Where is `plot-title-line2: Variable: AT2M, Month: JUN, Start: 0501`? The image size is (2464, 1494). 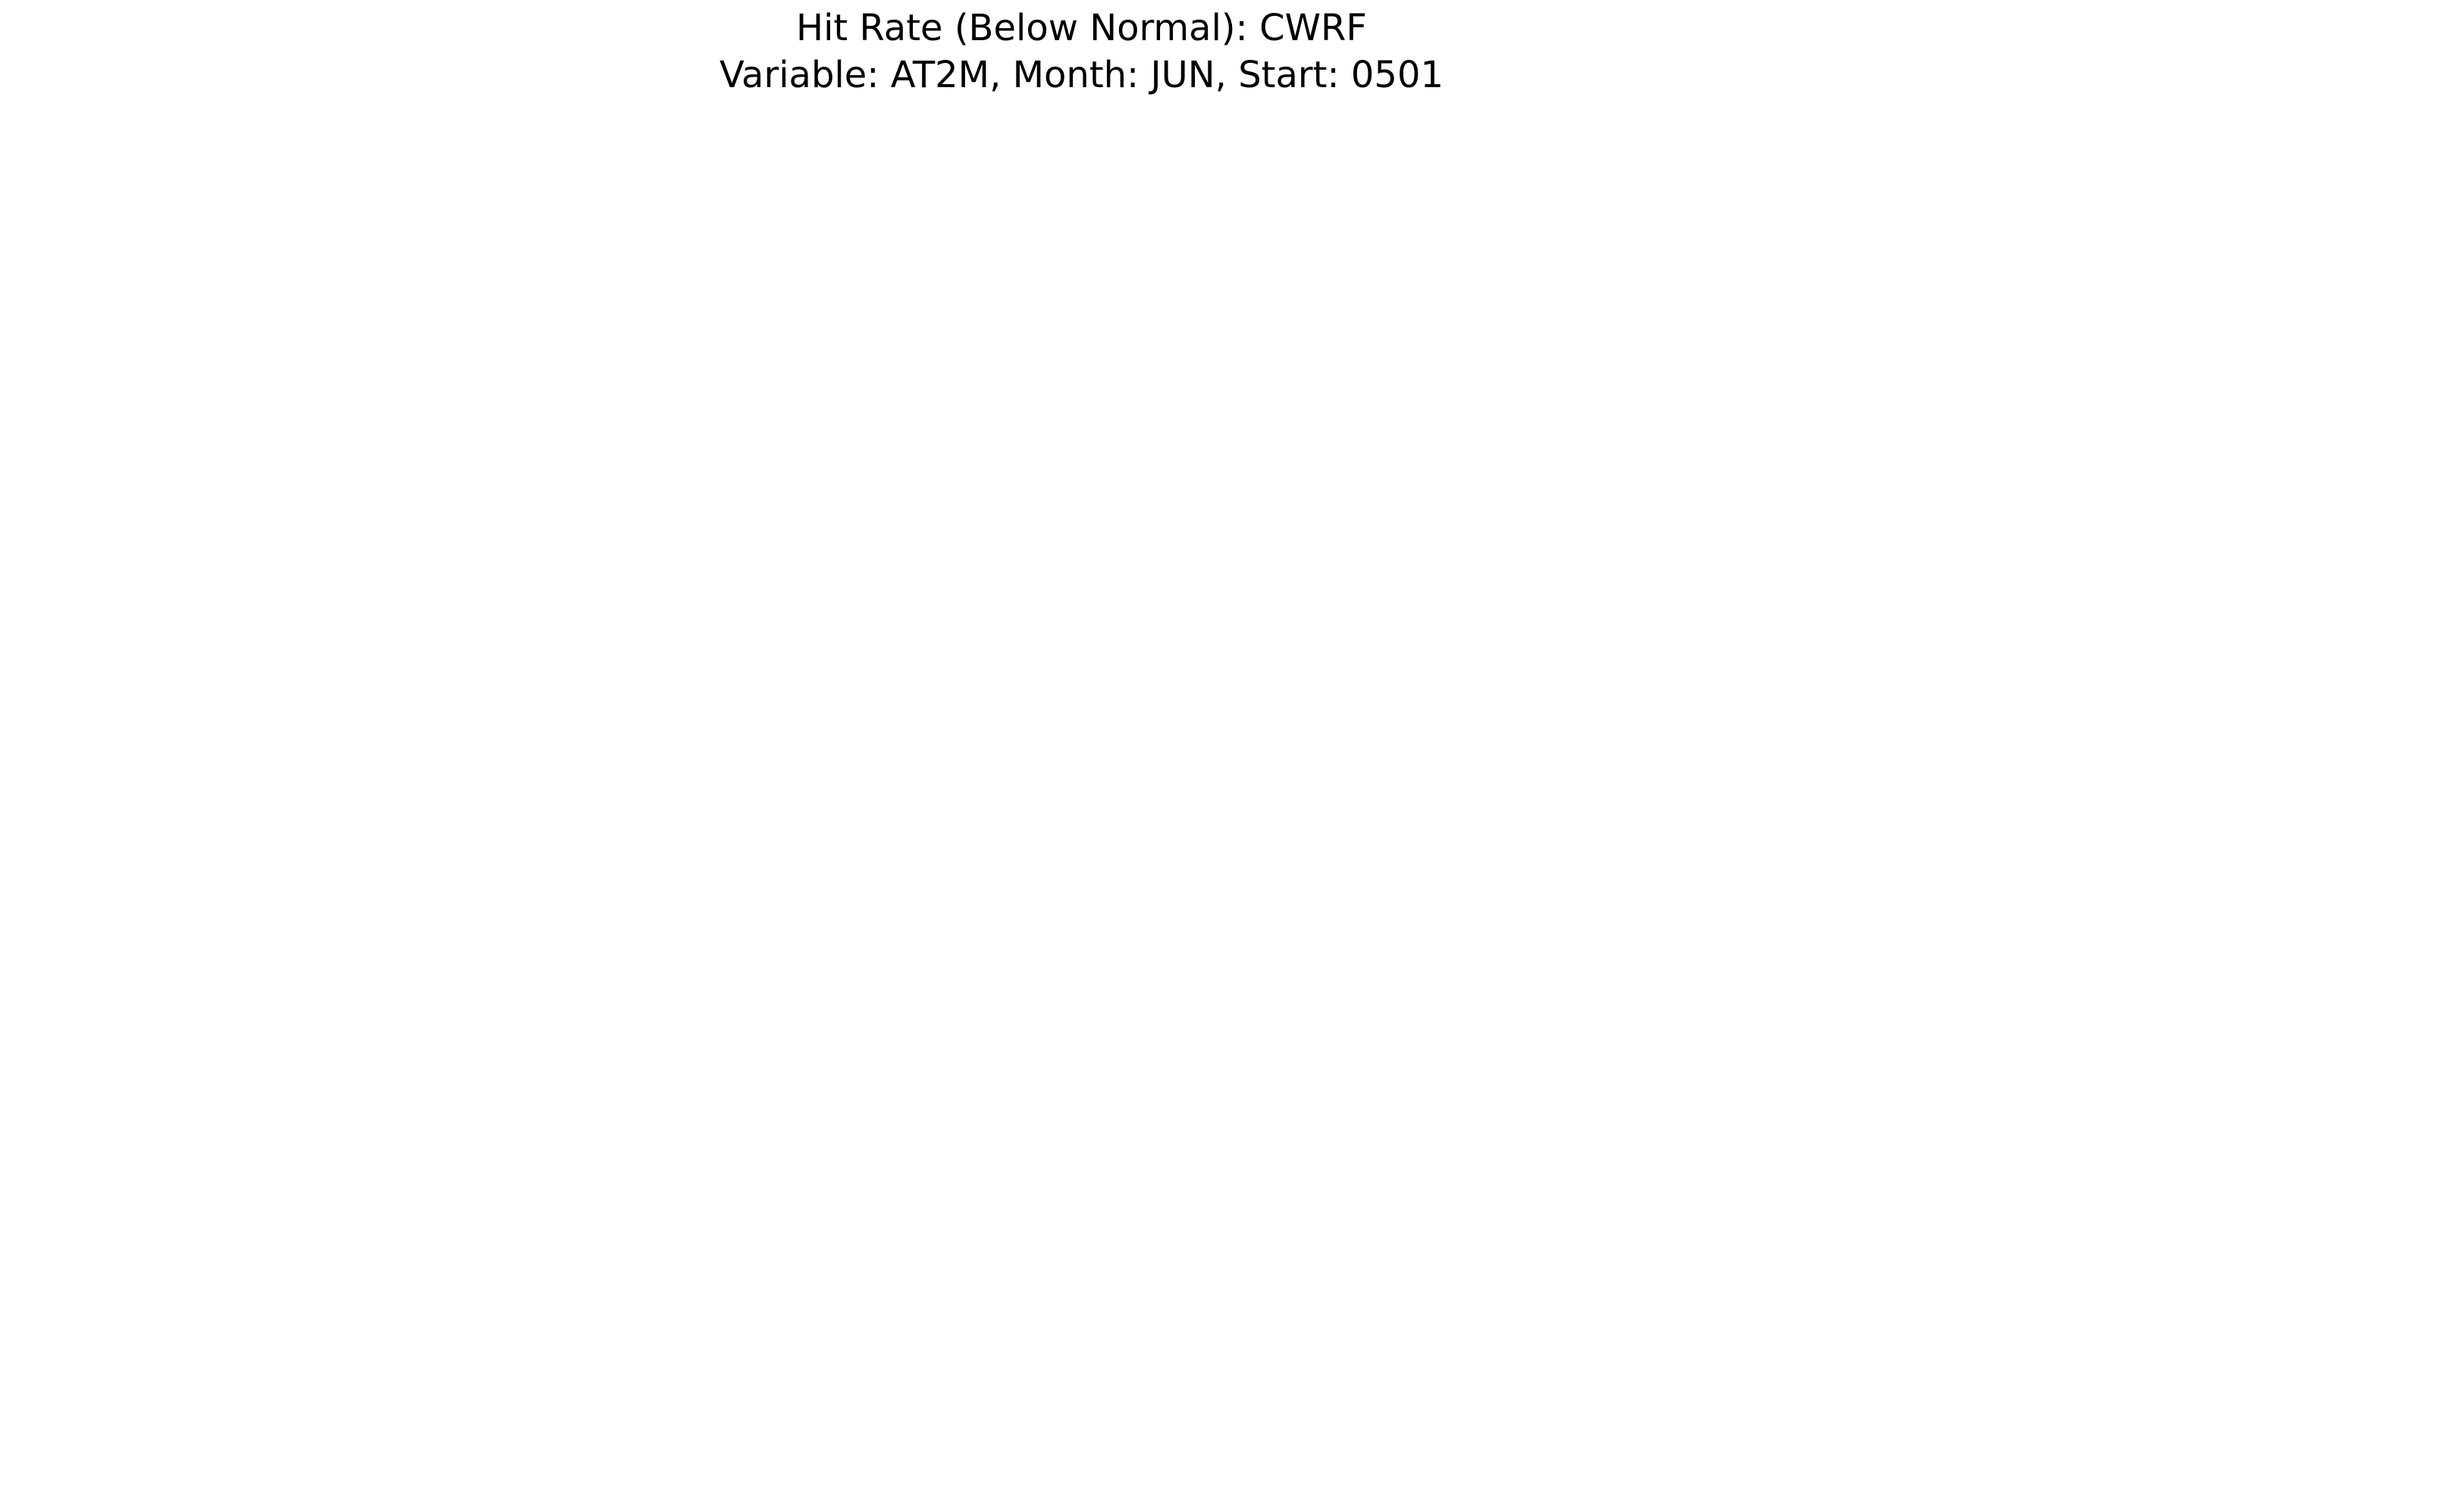
plot-title-line2: Variable: AT2M, Month: JUN, Start: 0501 is located at coordinates (1081, 75).